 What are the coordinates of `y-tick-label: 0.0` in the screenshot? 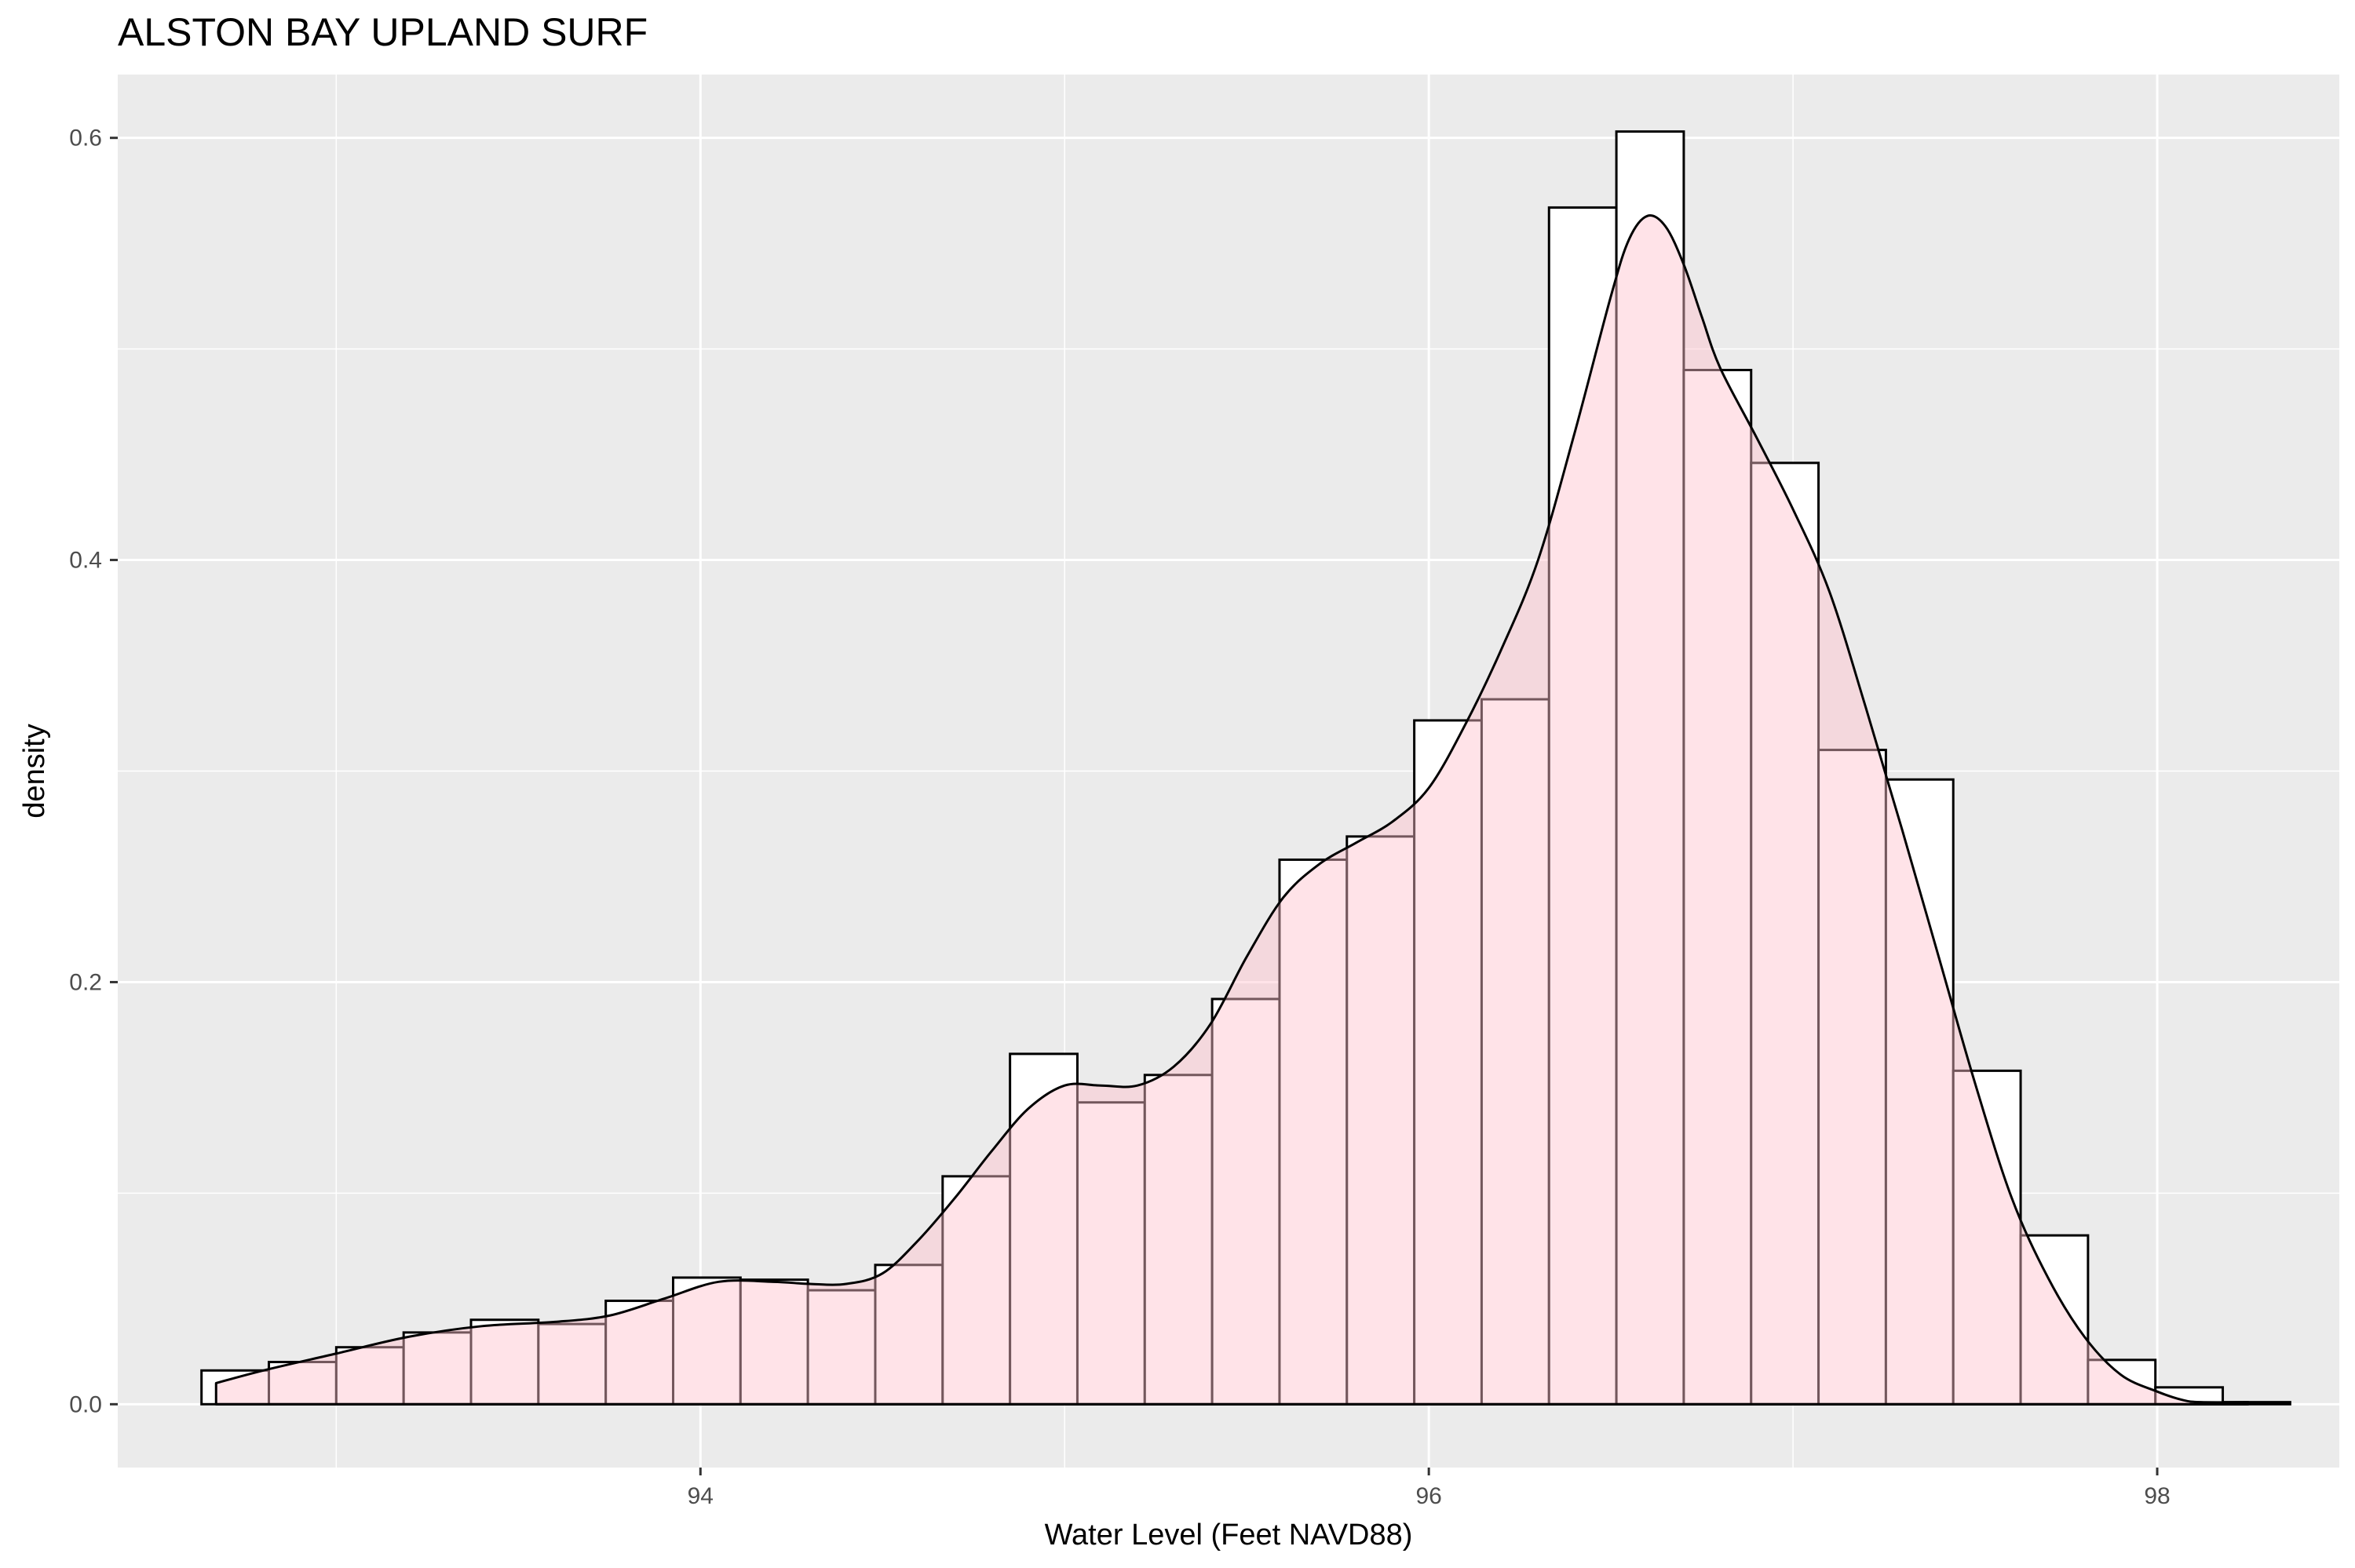 It's located at (85, 1404).